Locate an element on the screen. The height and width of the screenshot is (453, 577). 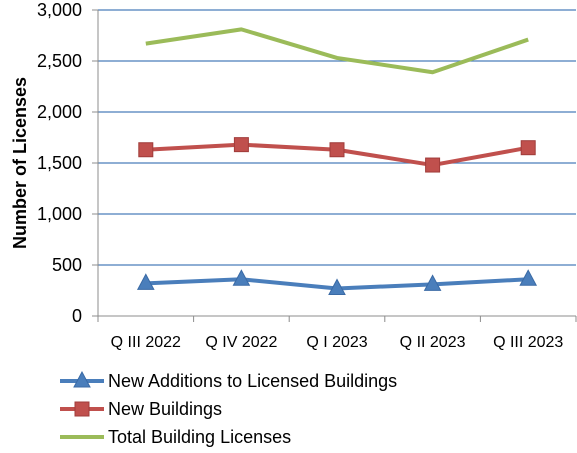
y-tick-label: 2,500 is located at coordinates (59, 61).